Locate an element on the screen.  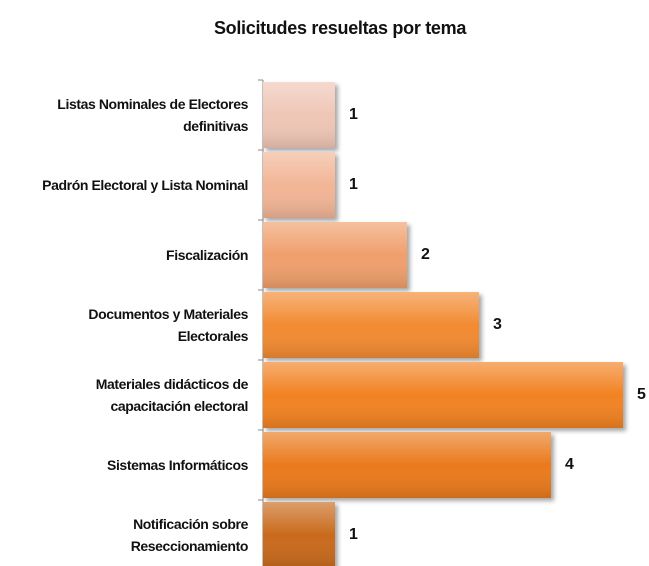
value-label: 2 is located at coordinates (425, 254).